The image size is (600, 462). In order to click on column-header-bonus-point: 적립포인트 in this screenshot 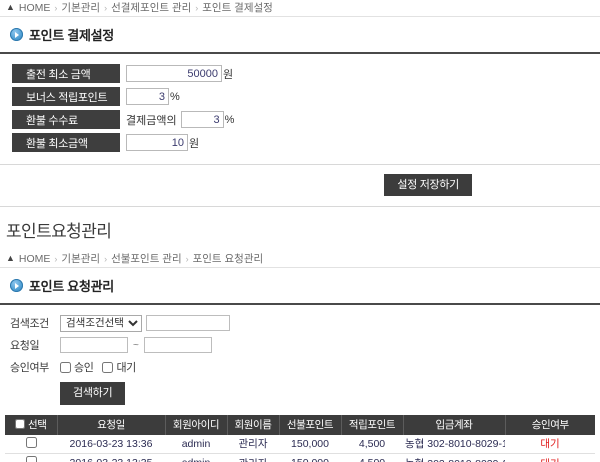, I will do `click(372, 424)`.